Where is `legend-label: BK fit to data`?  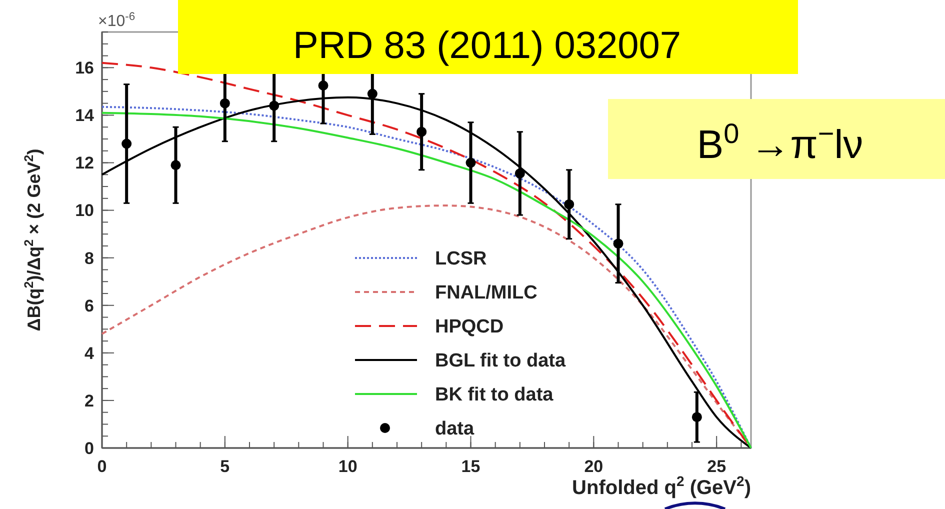
legend-label: BK fit to data is located at coordinates (494, 395).